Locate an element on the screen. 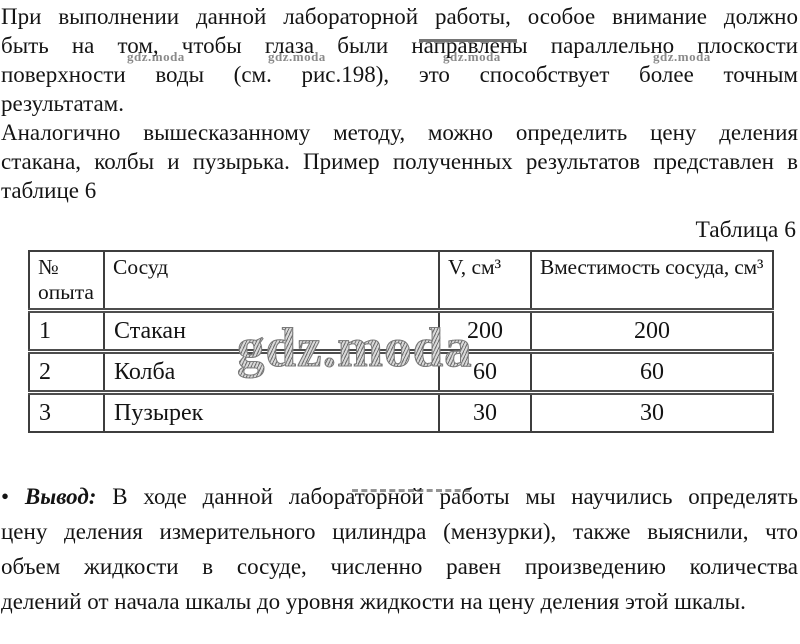 The height and width of the screenshot is (644, 800). cell-experiment-number: 1 is located at coordinates (66, 330).